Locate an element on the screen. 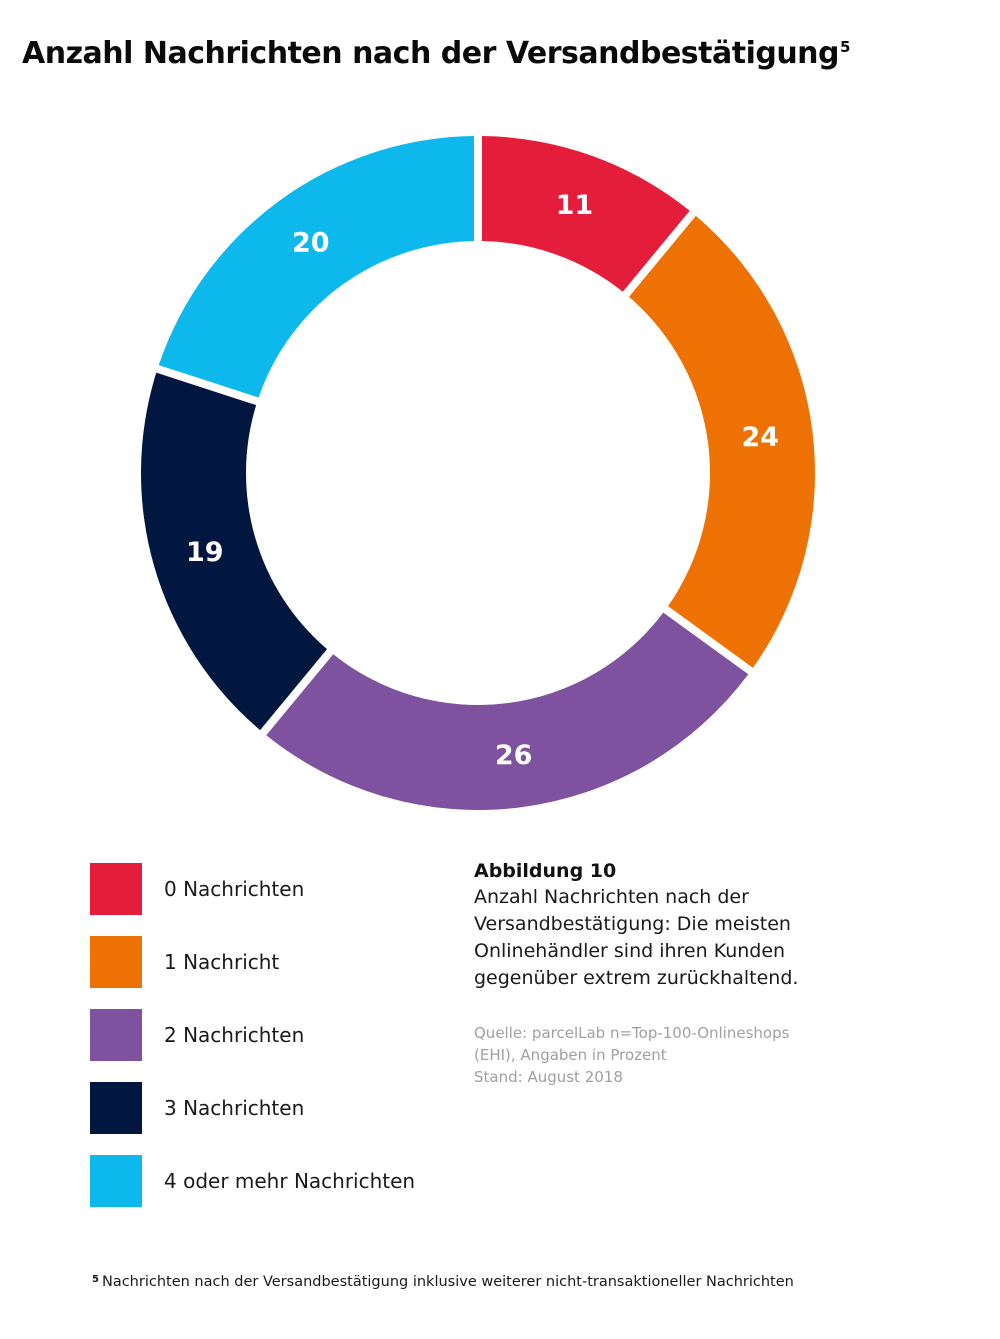  title-footnote-ref: 5 is located at coordinates (845, 47).